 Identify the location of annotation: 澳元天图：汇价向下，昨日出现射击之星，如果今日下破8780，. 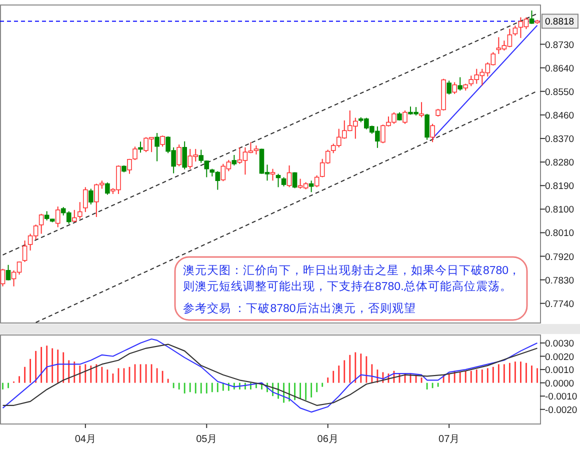
(352, 270).